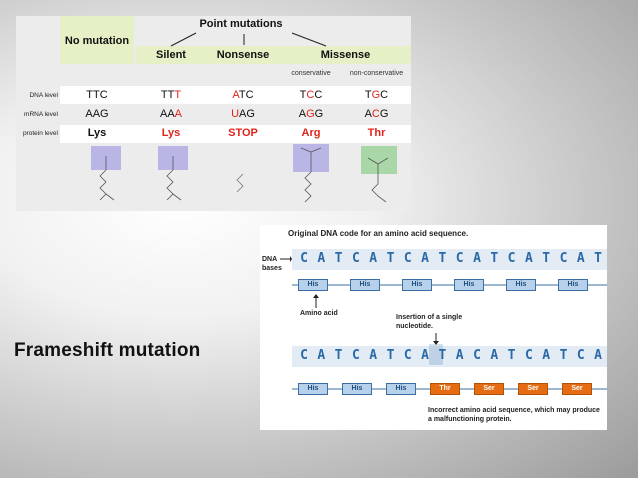 This screenshot has height=478, width=638. Describe the element at coordinates (240, 183) in the screenshot. I see `stop-structure-icon` at that location.